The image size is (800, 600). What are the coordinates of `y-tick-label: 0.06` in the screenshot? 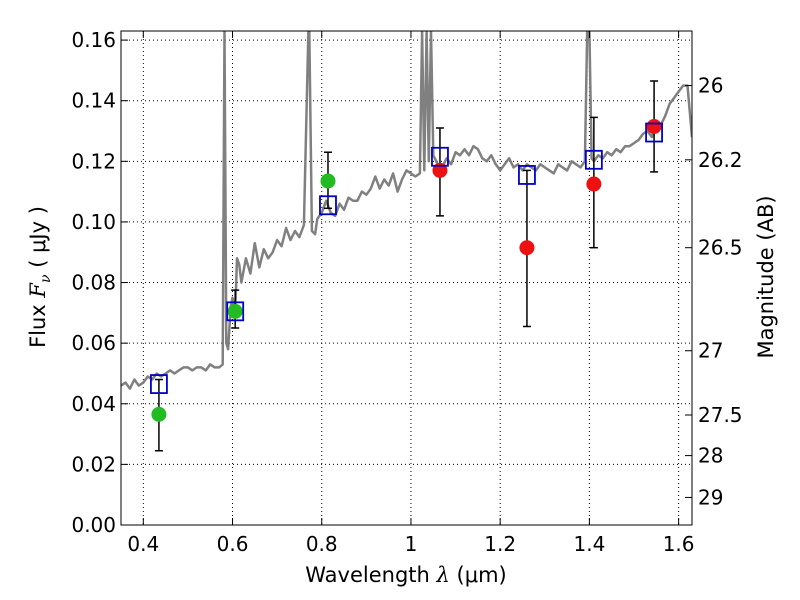 It's located at (93, 343).